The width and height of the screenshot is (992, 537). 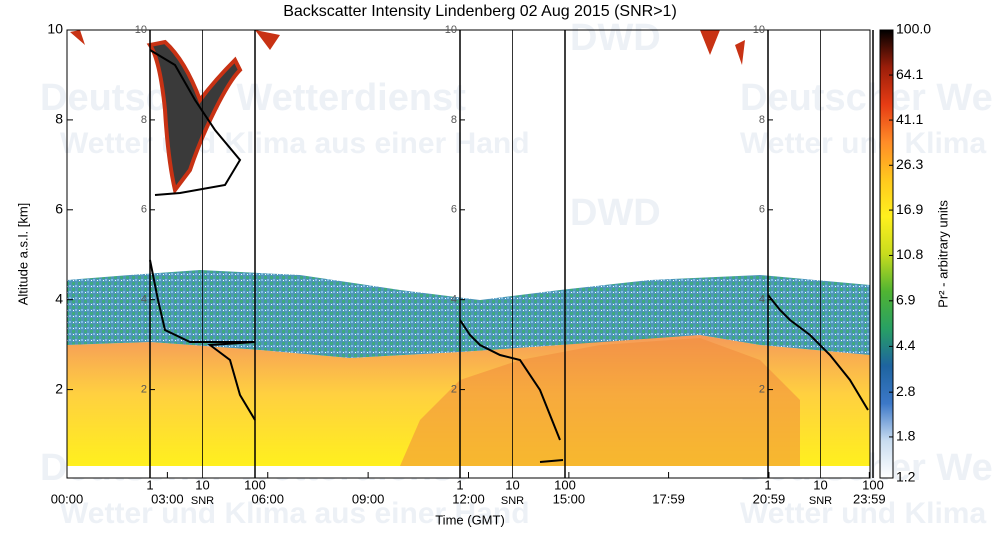 I want to click on colorbar-tick-label: 6.9, so click(x=906, y=300).